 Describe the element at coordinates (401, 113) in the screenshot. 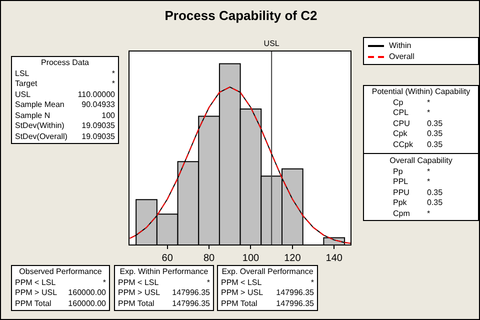

I see `text: CPL` at that location.